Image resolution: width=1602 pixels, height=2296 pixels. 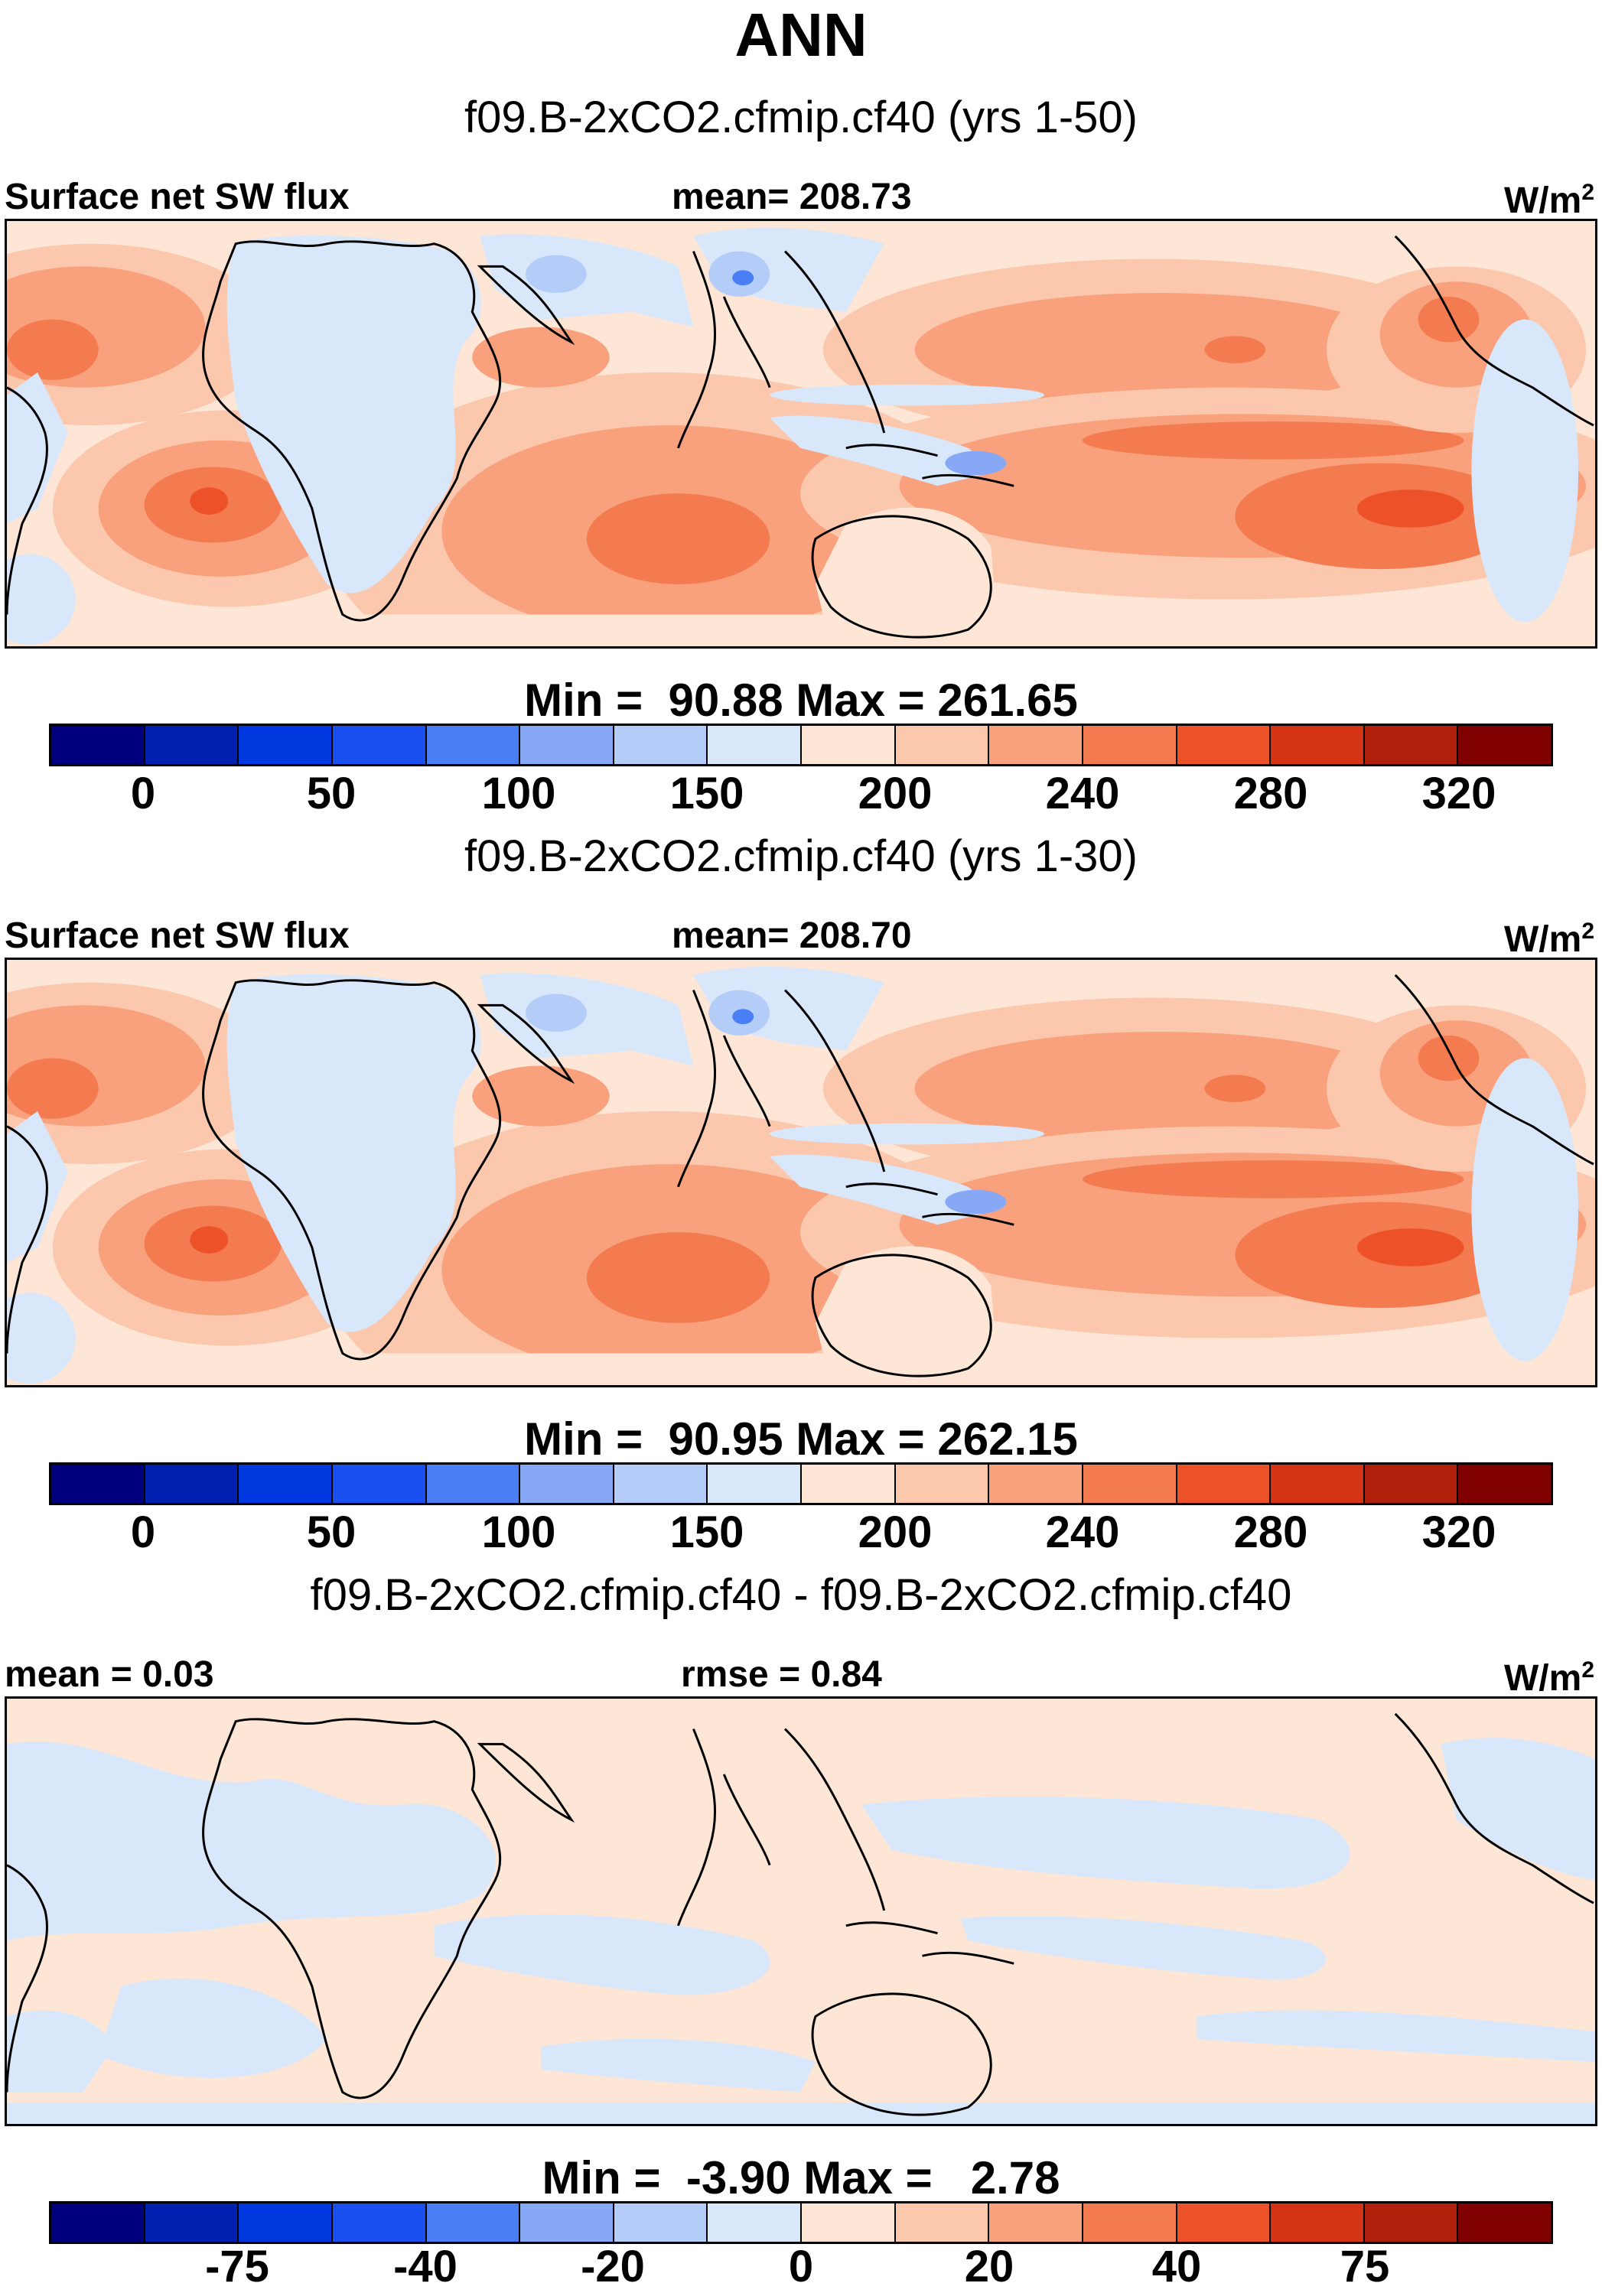 I want to click on colorbar-tick-label: 20, so click(x=989, y=2266).